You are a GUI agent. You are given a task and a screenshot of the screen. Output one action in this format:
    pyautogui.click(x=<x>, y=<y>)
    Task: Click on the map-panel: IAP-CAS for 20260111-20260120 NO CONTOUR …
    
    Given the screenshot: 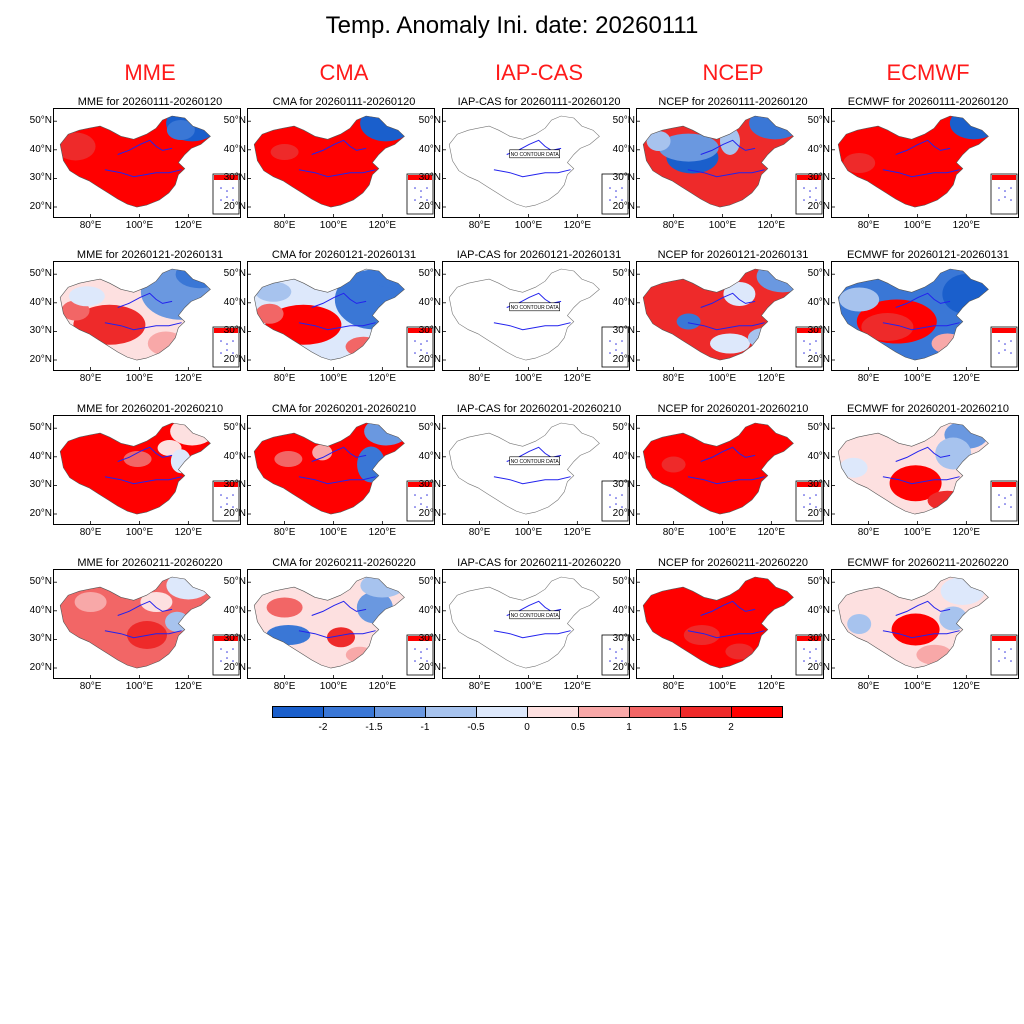 What is the action you would take?
    pyautogui.click(x=527, y=166)
    